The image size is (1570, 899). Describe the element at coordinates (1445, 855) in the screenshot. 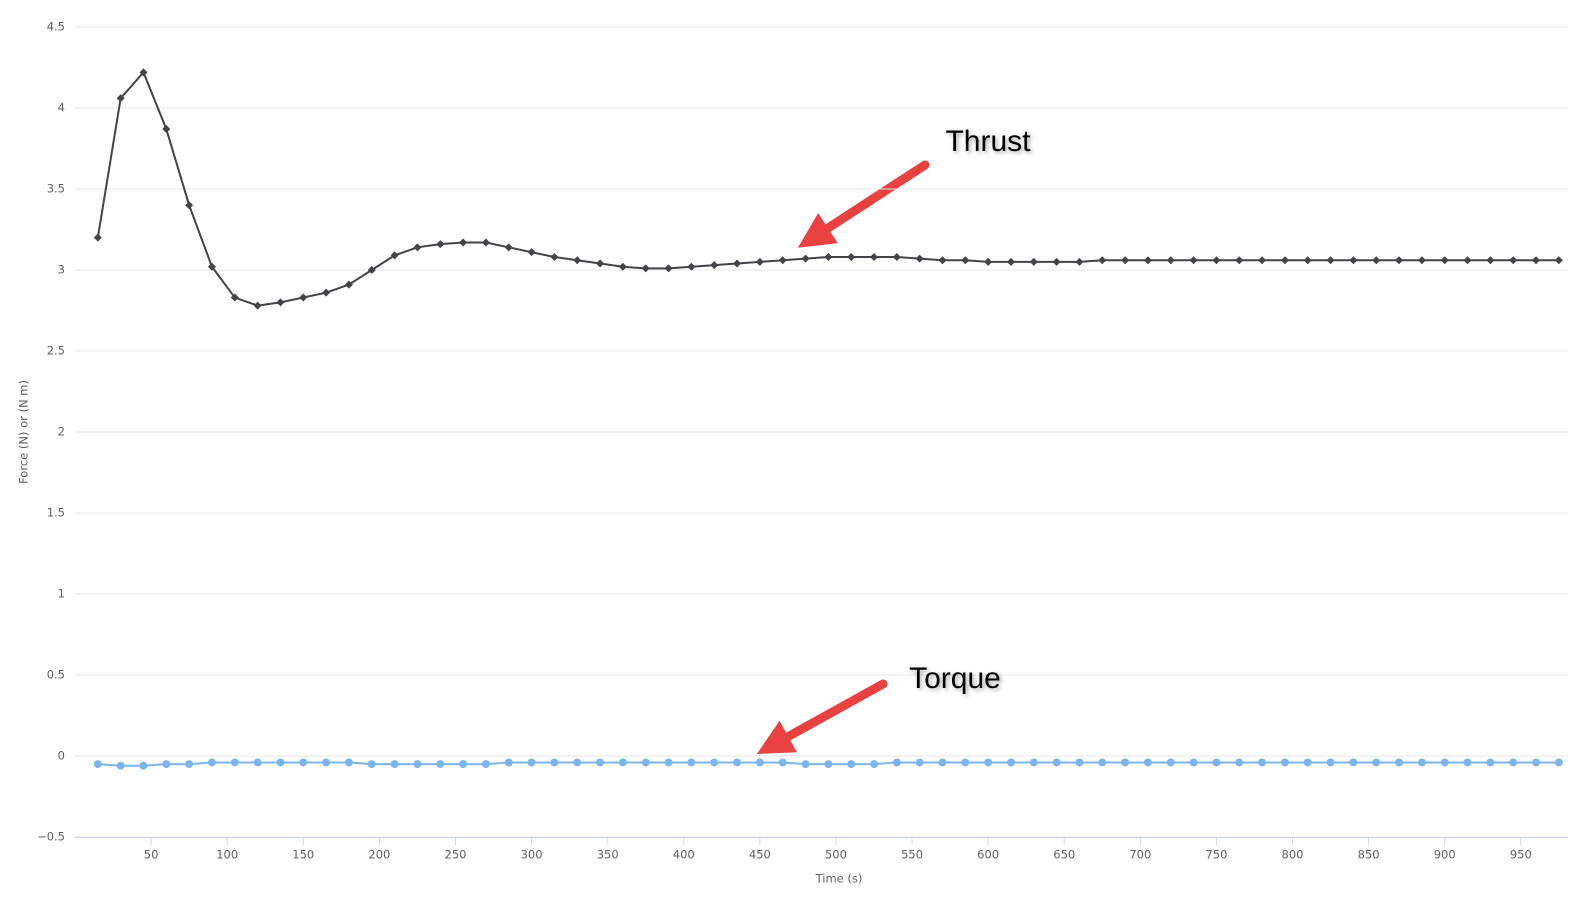

I see `x-tick-label: 900` at that location.